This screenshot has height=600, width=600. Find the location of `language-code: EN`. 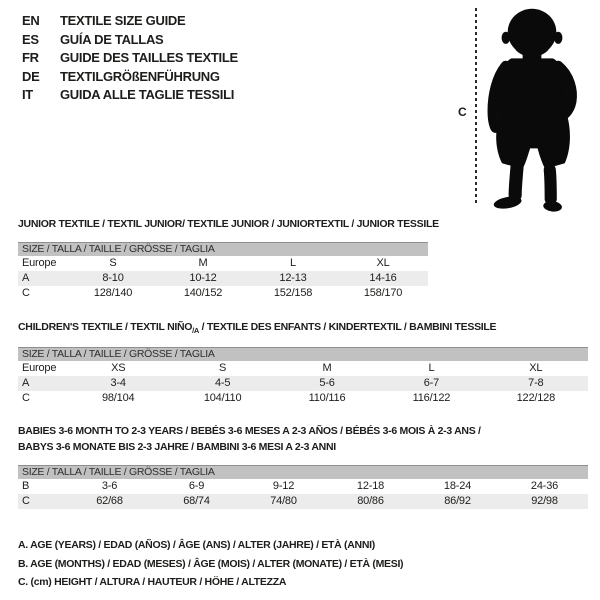

language-code: EN is located at coordinates (31, 20).